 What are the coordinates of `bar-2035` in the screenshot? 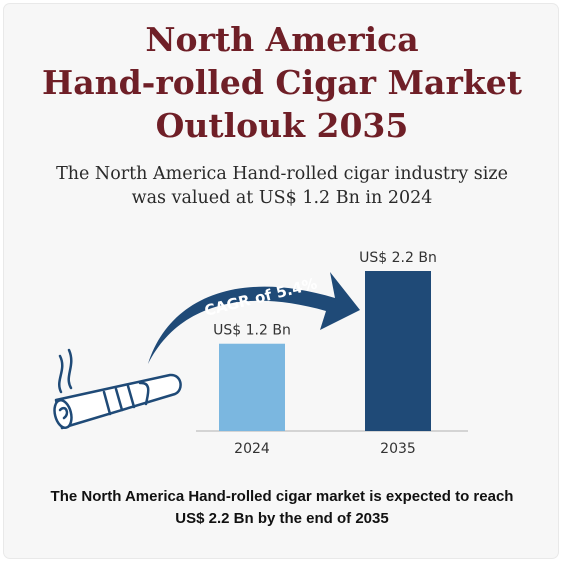 It's located at (398, 351).